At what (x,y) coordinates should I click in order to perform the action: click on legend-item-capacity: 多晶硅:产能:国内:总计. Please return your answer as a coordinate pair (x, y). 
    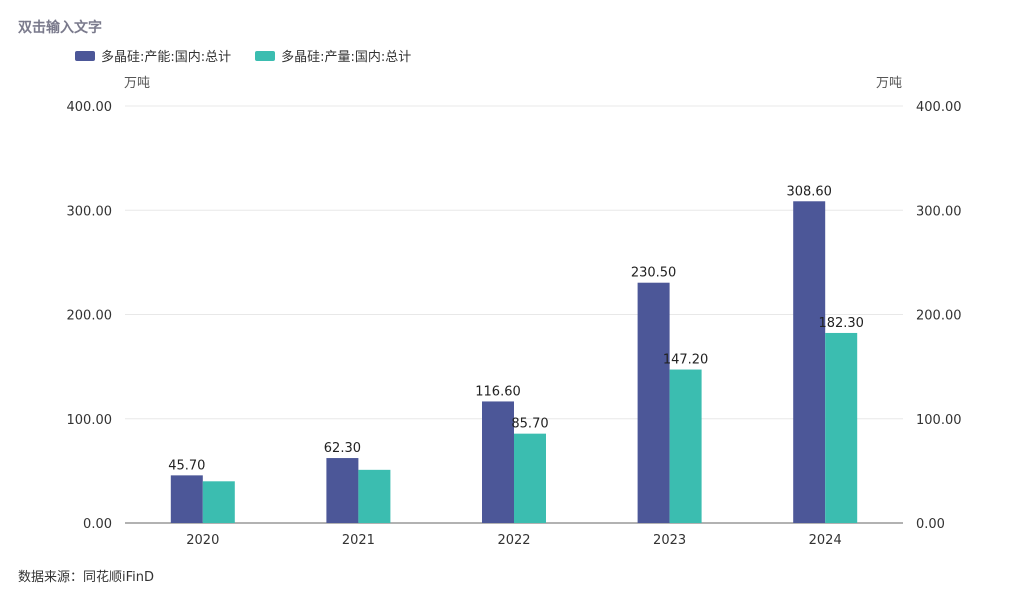
    Looking at the image, I should click on (153, 55).